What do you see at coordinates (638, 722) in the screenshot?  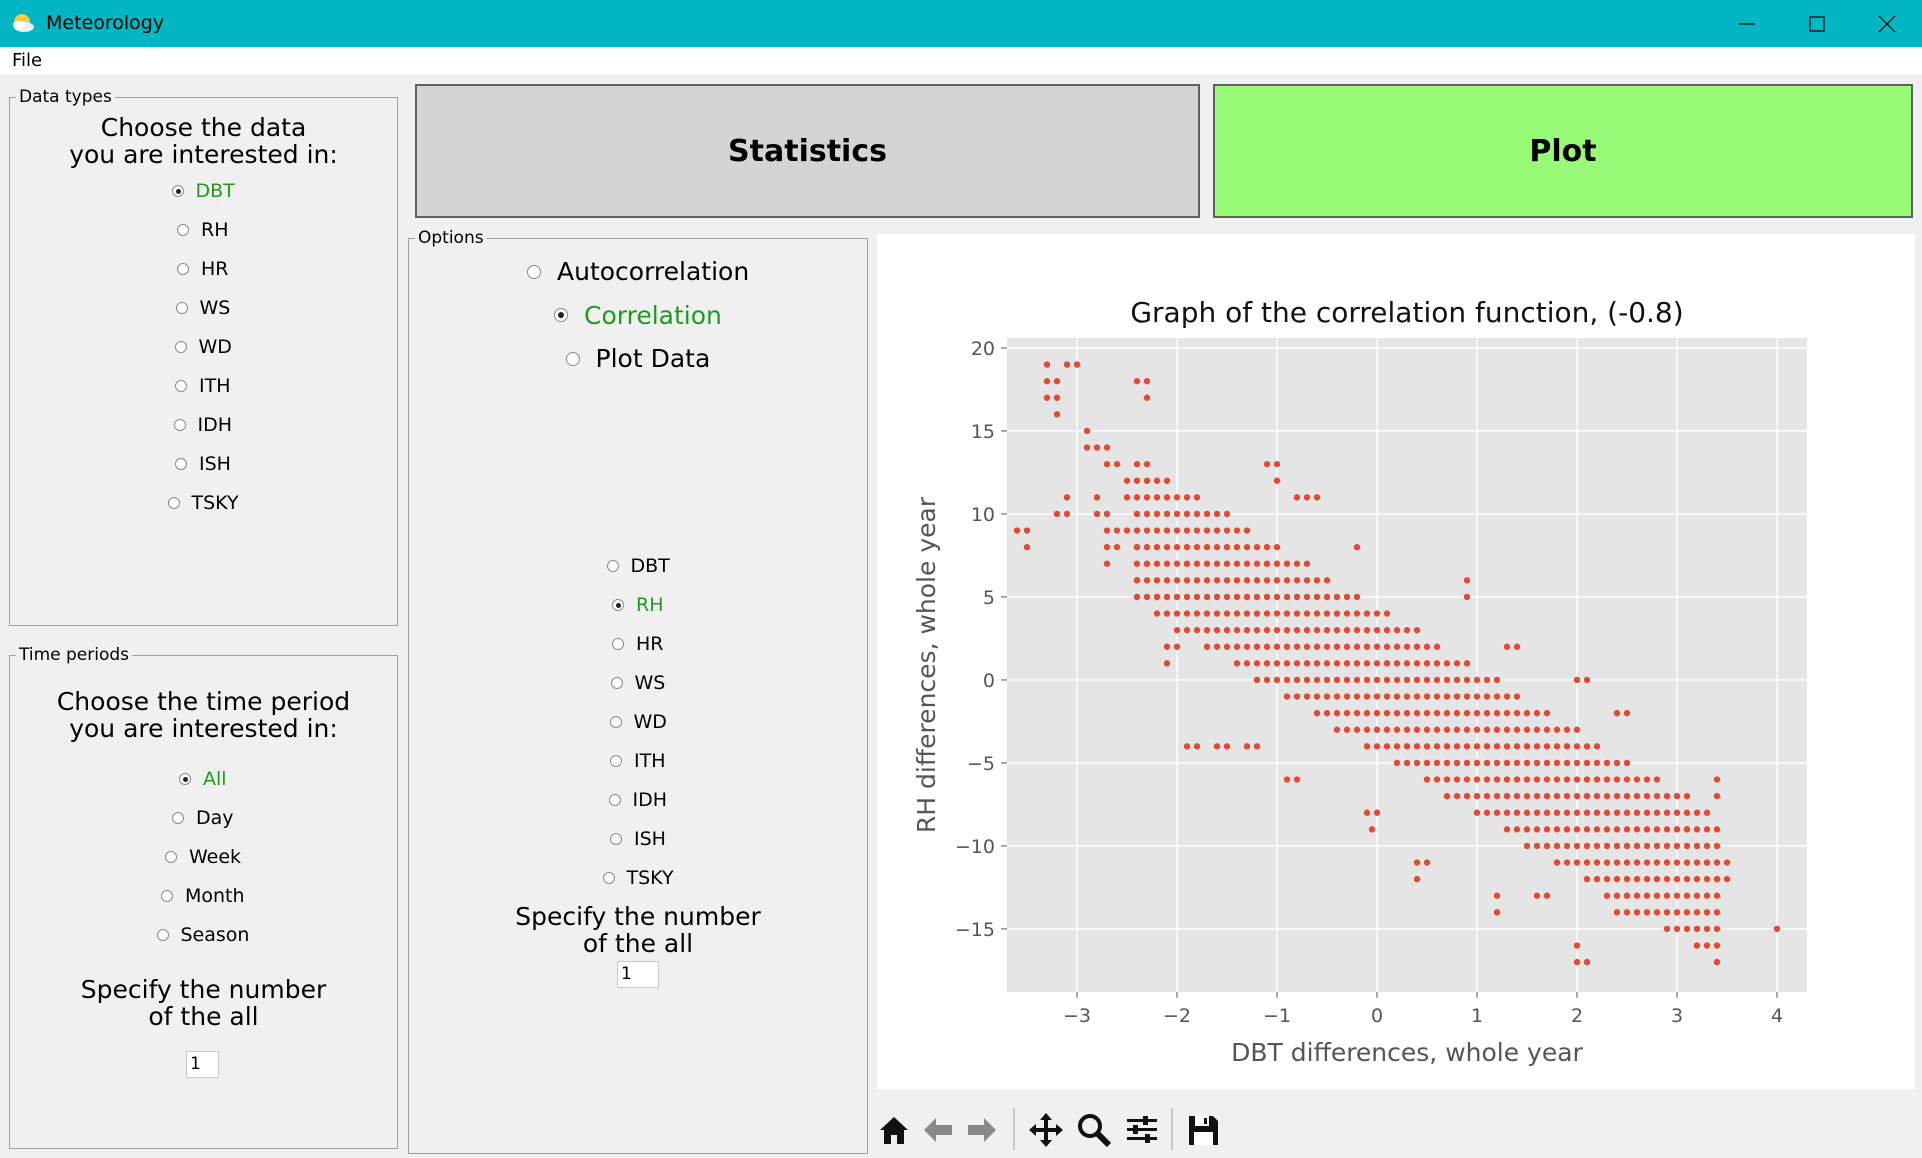 I see `option-var-radio-wd: WD` at bounding box center [638, 722].